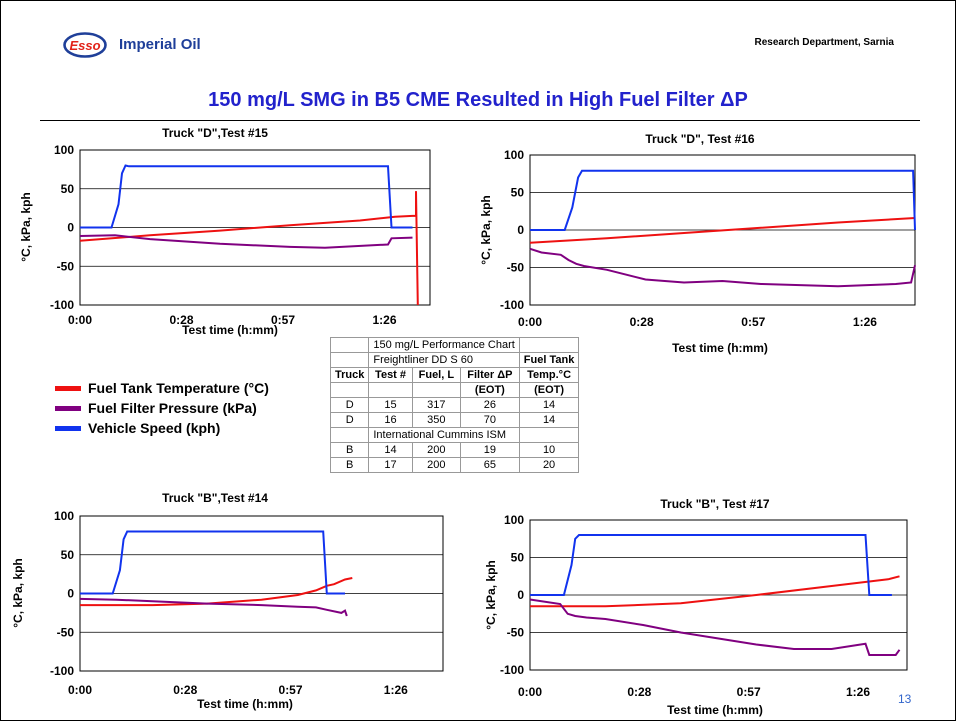  Describe the element at coordinates (715, 504) in the screenshot. I see `chart-title: Truck "B", Test #17` at that location.